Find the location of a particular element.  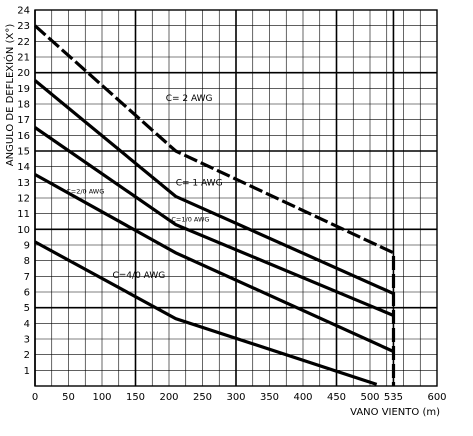

x-tick-label: 150 is located at coordinates (135, 397).